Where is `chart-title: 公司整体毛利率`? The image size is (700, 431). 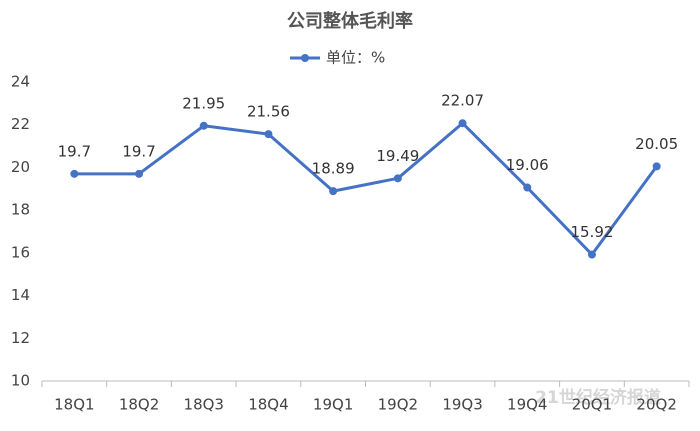
chart-title: 公司整体毛利率 is located at coordinates (350, 21).